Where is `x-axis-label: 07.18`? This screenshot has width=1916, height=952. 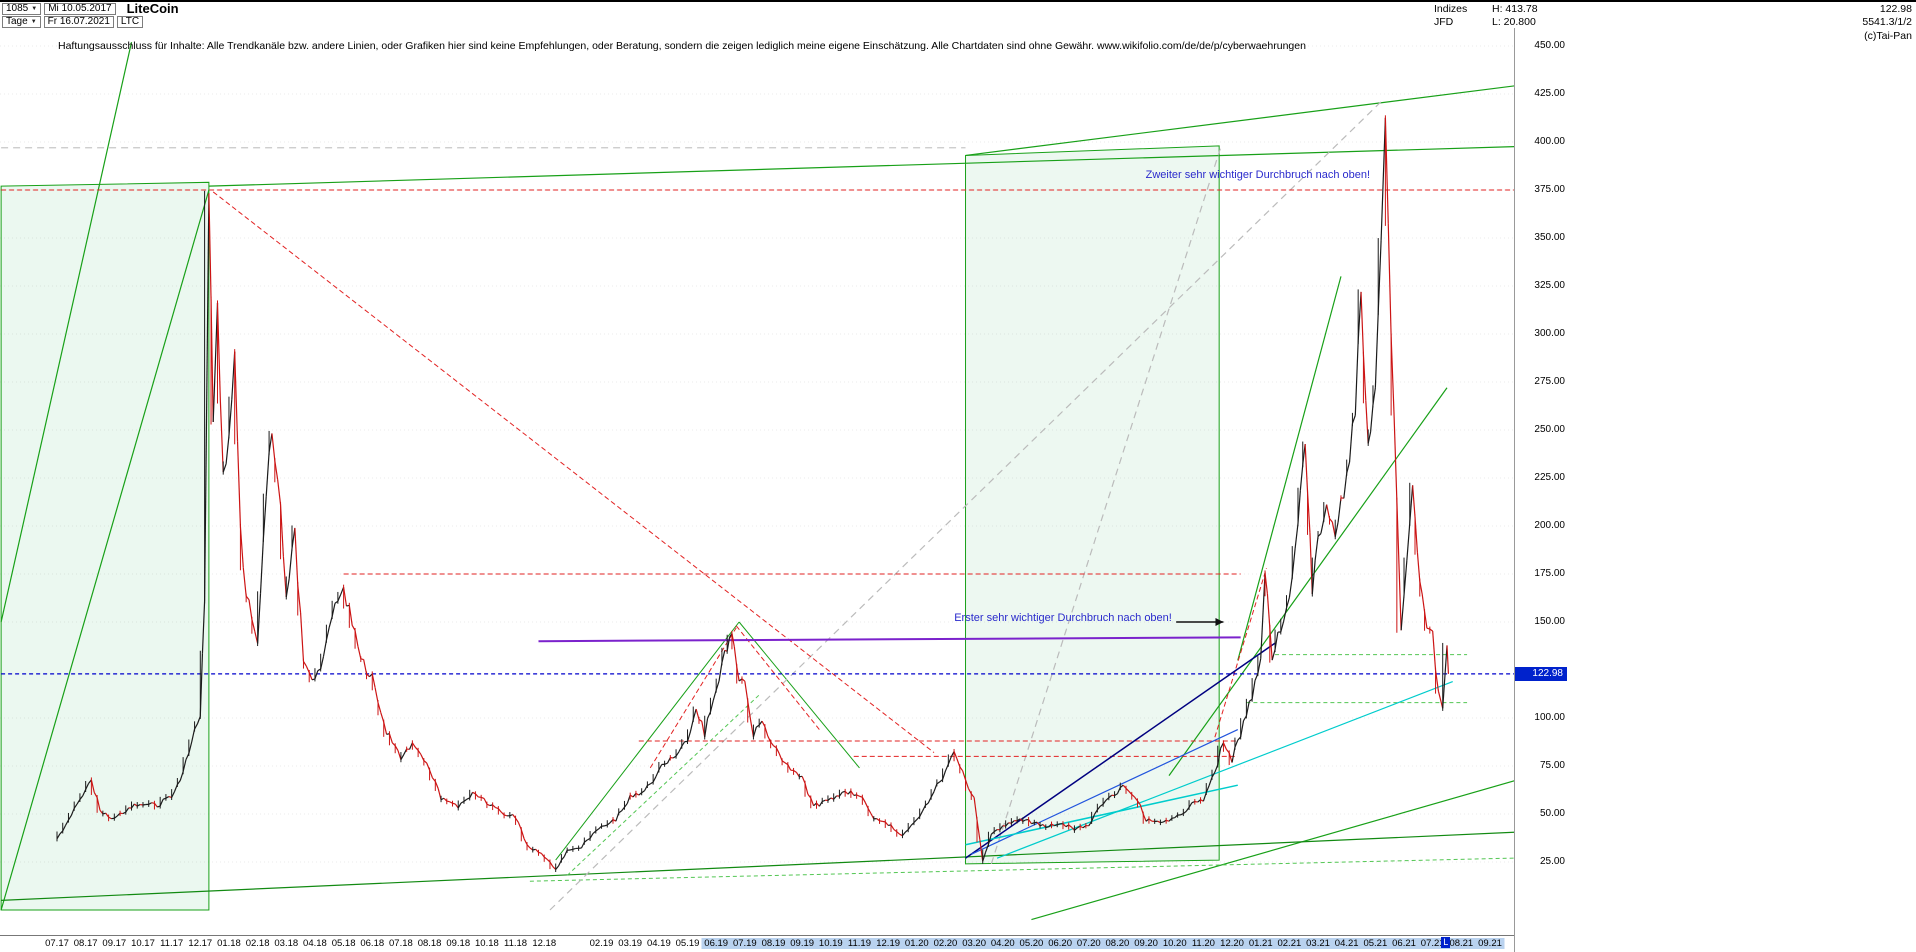 x-axis-label: 07.18 is located at coordinates (401, 943).